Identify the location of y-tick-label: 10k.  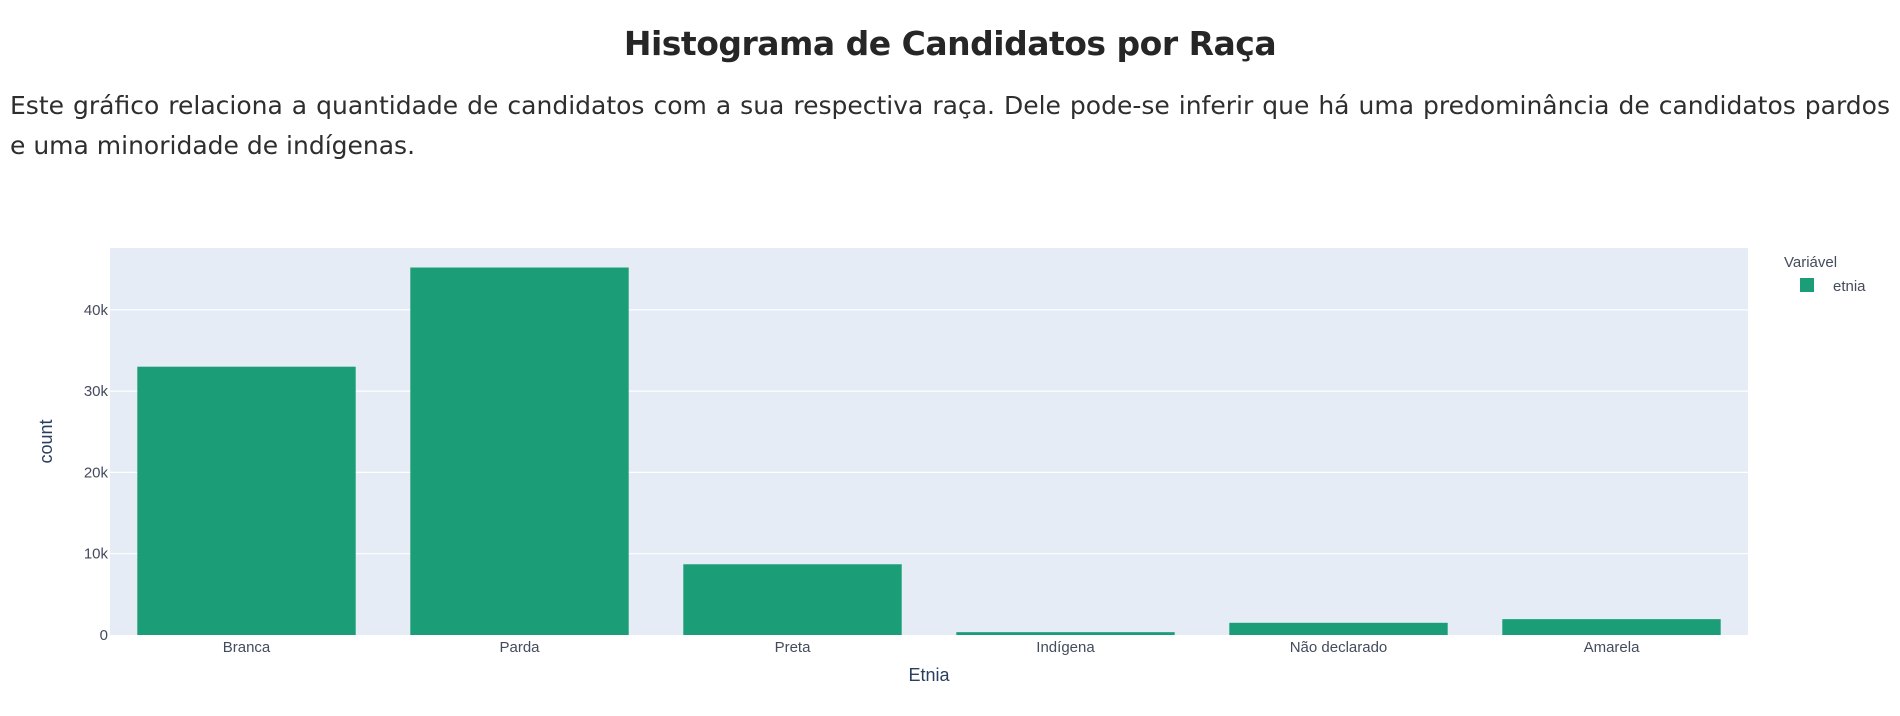
(96, 554).